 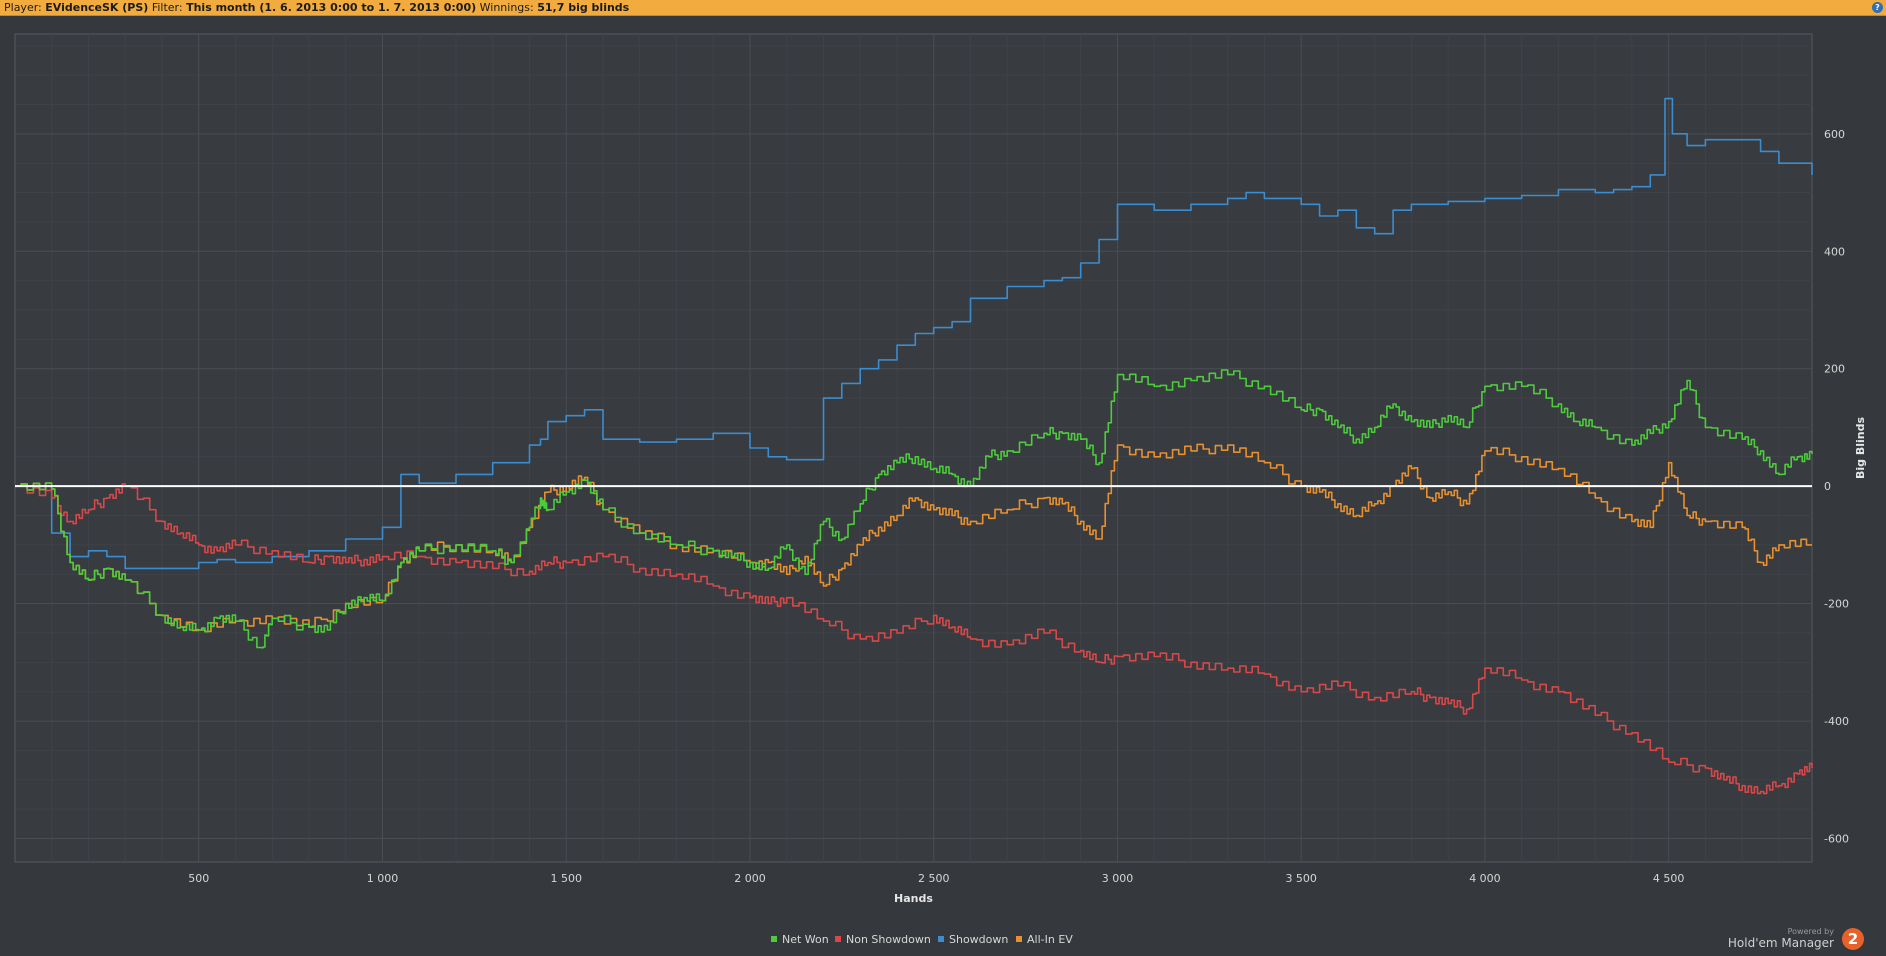 What do you see at coordinates (1836, 604) in the screenshot?
I see `y-tick-label: -200` at bounding box center [1836, 604].